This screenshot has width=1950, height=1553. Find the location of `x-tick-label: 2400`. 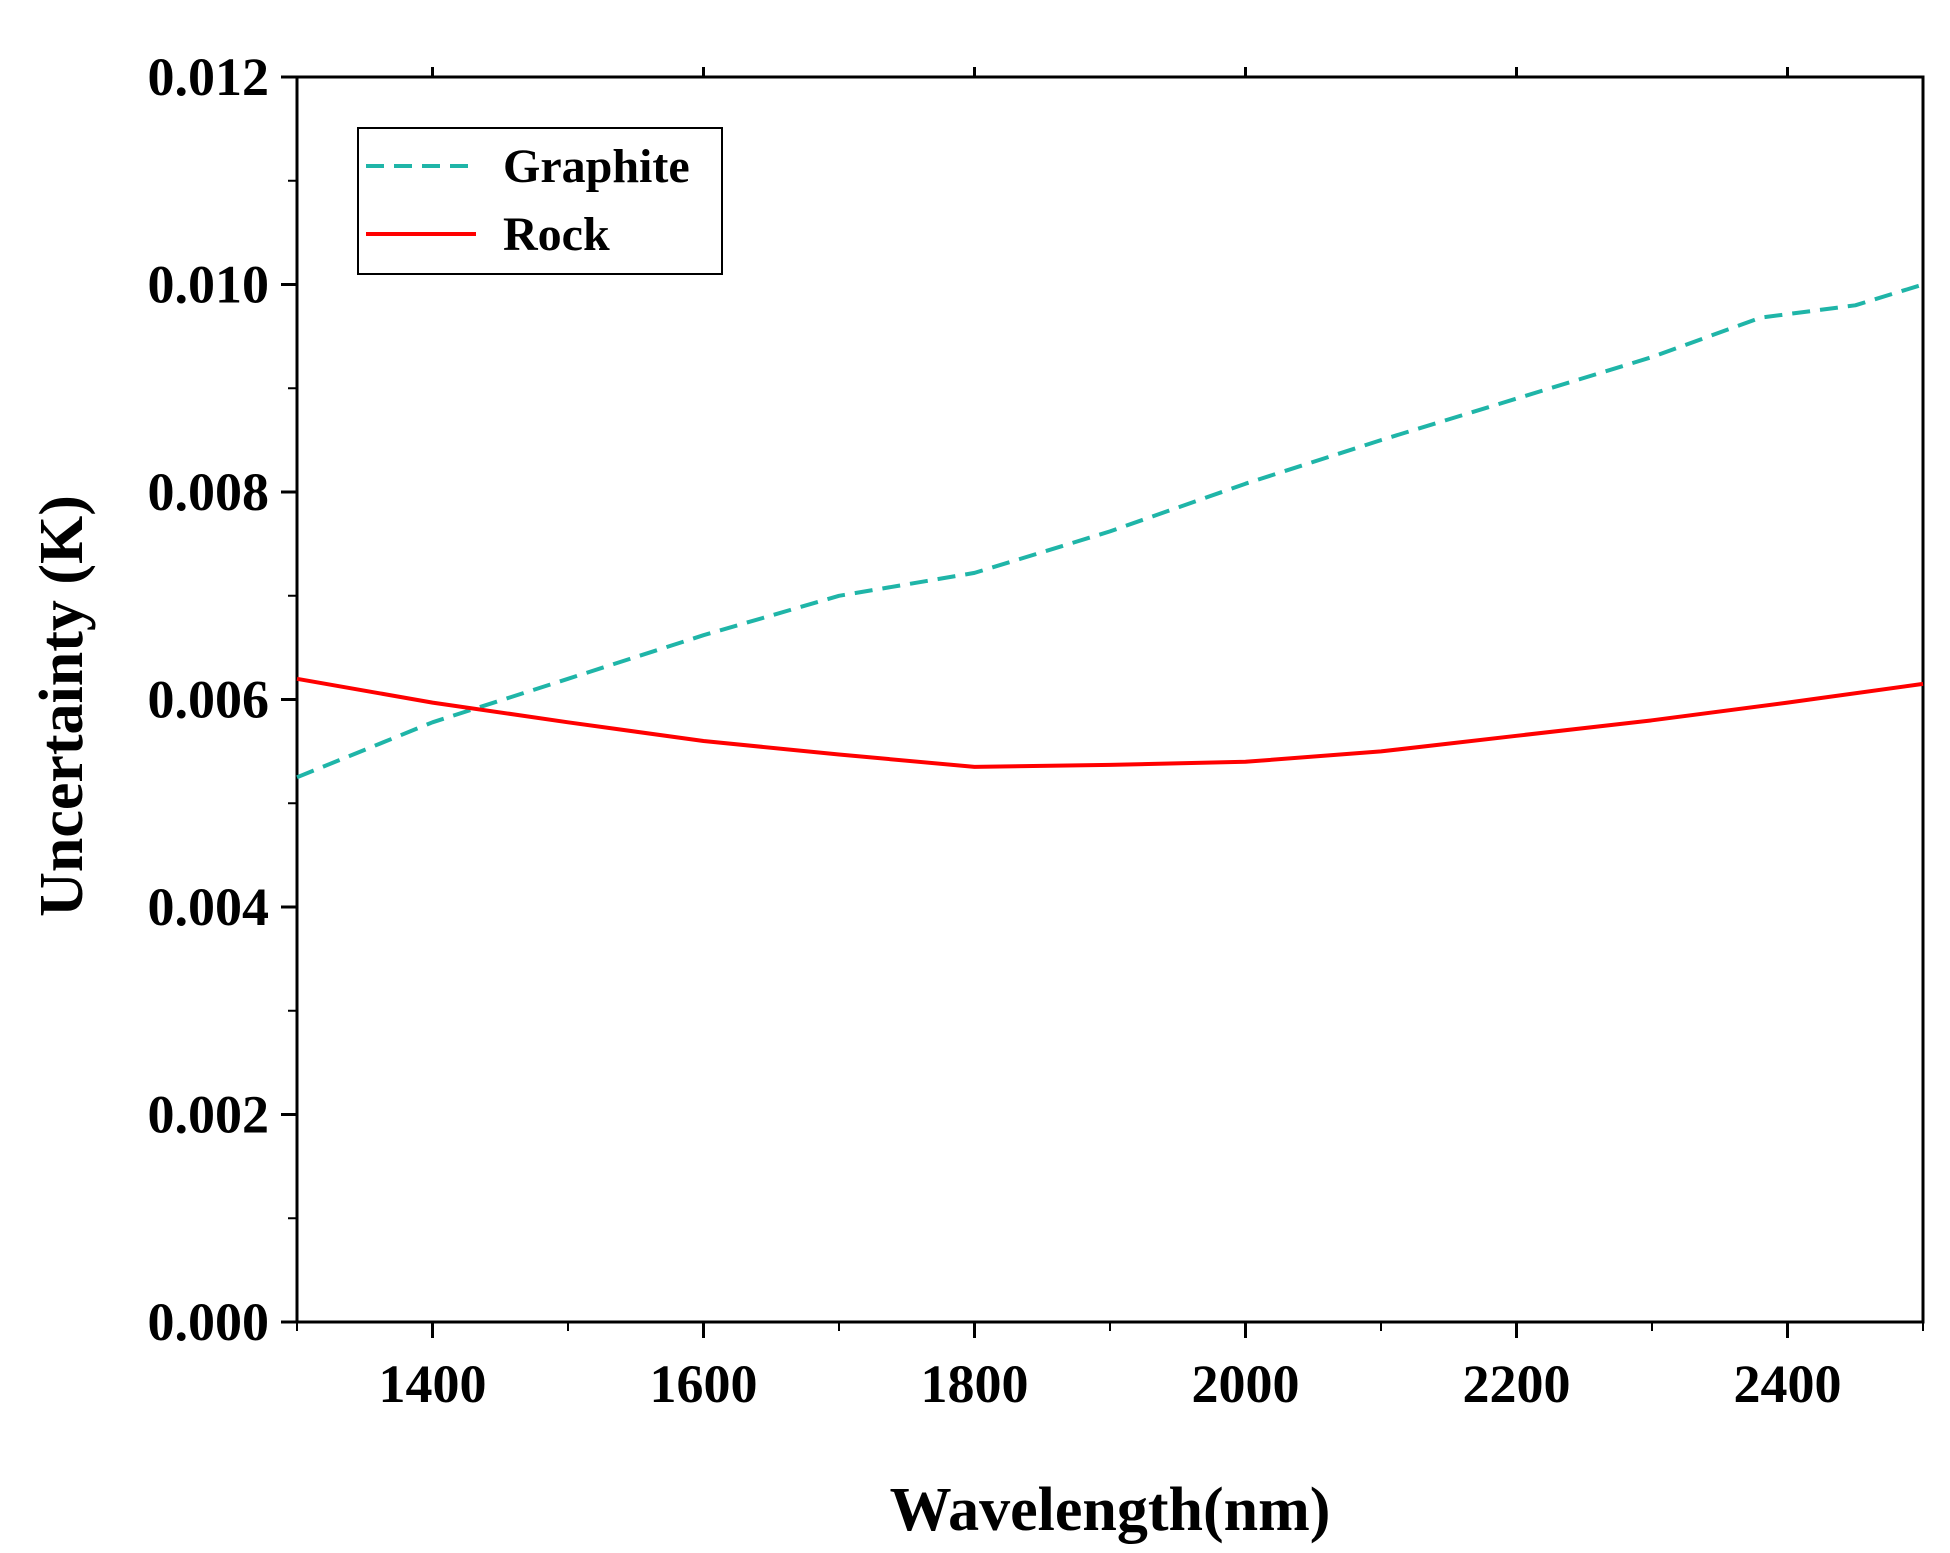

x-tick-label: 2400 is located at coordinates (1788, 1384).